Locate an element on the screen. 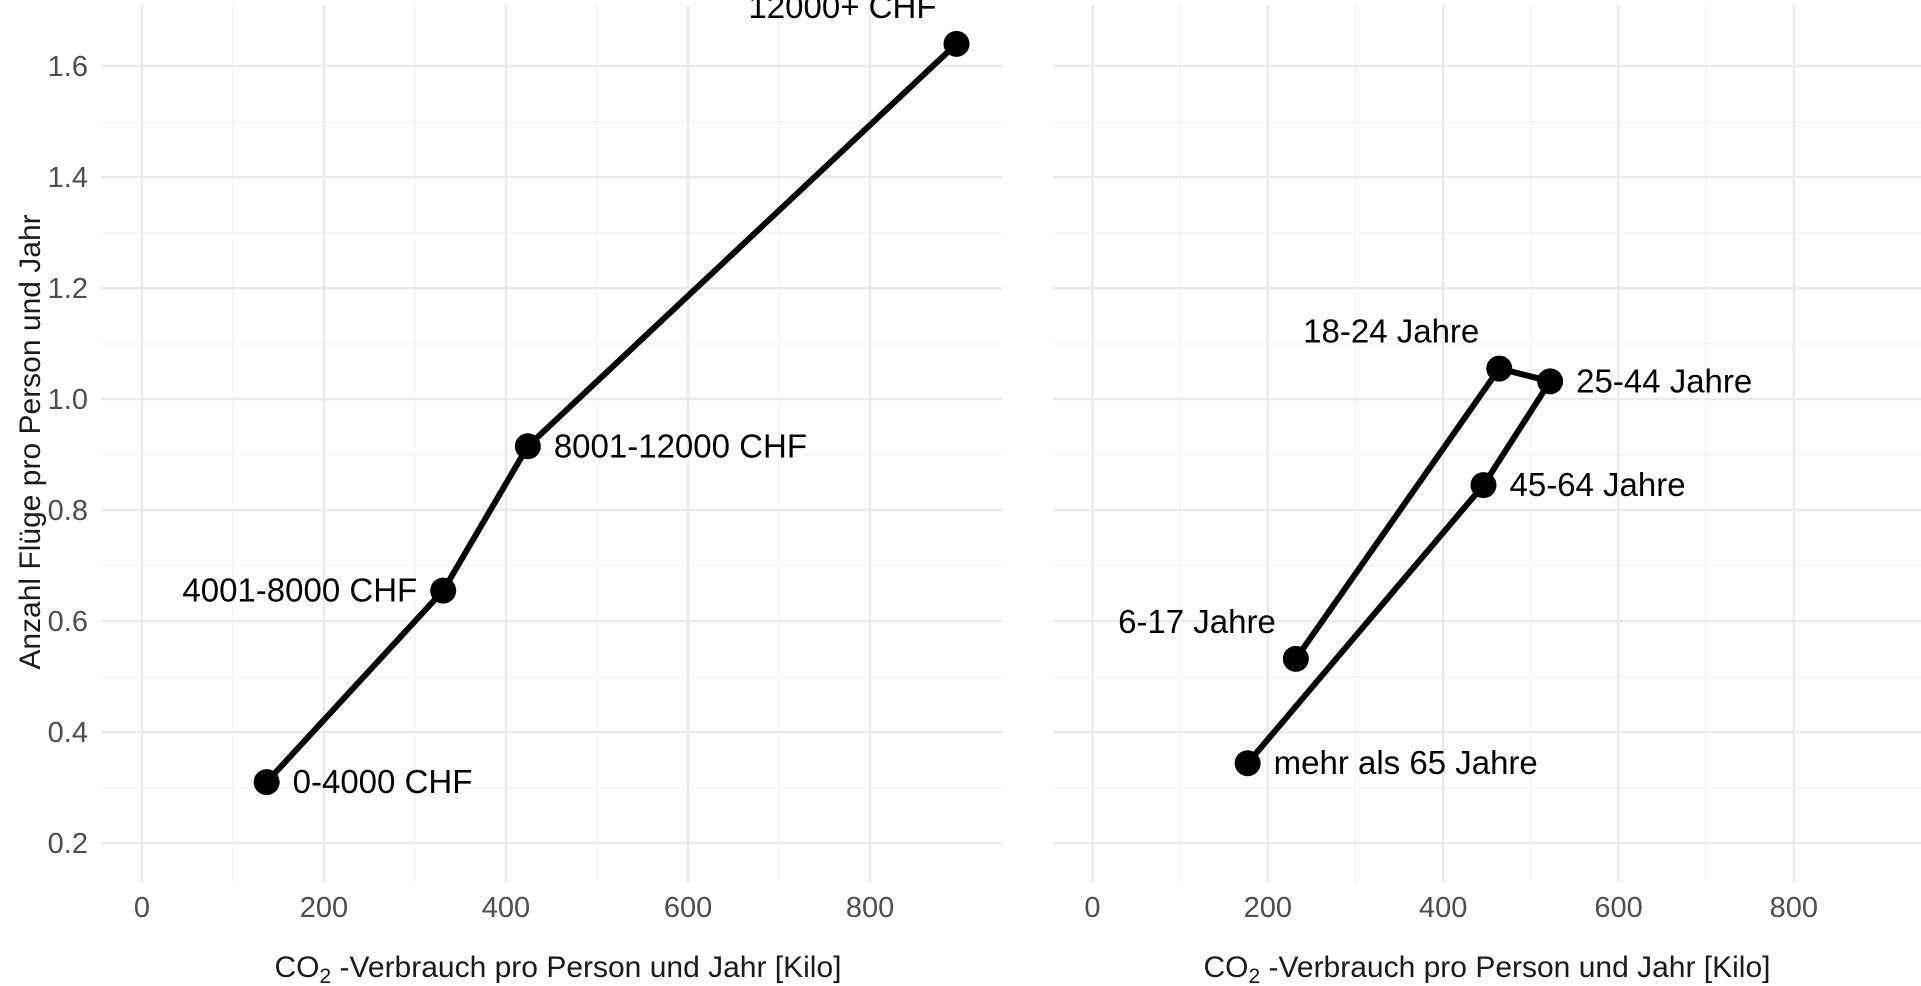 The width and height of the screenshot is (1921, 986). y-tick-label: 1.0 is located at coordinates (68, 400).